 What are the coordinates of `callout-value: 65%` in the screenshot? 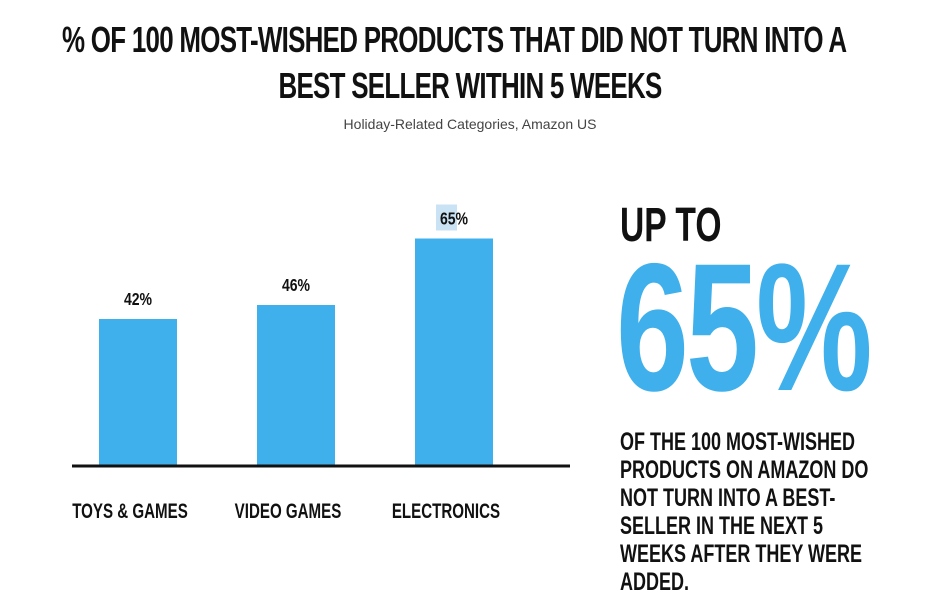 It's located at (744, 327).